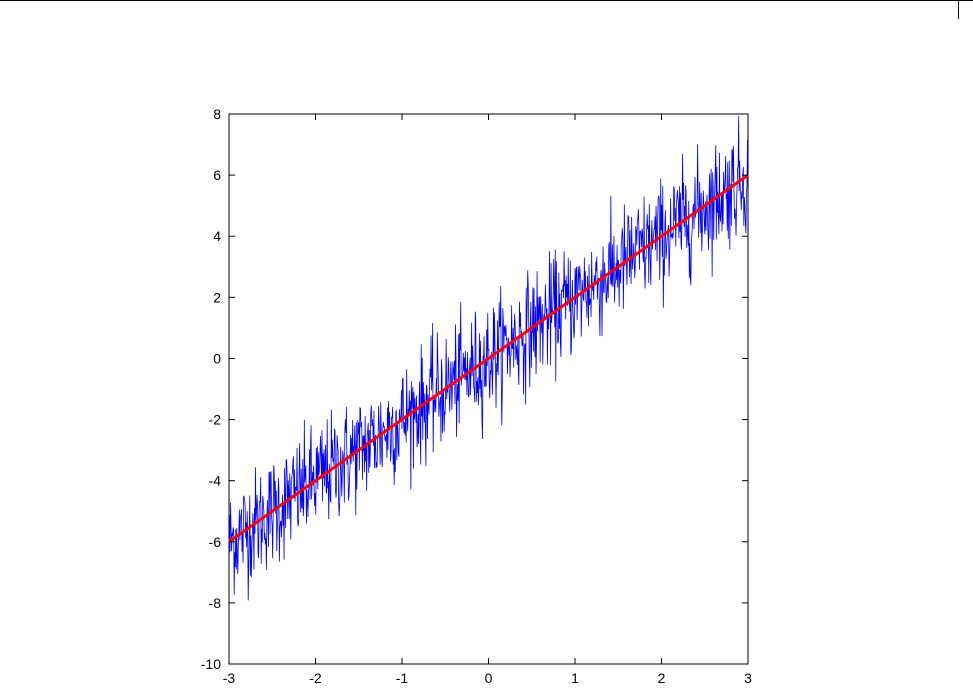 This screenshot has height=691, width=973. I want to click on x-tick-label: 1, so click(575, 678).